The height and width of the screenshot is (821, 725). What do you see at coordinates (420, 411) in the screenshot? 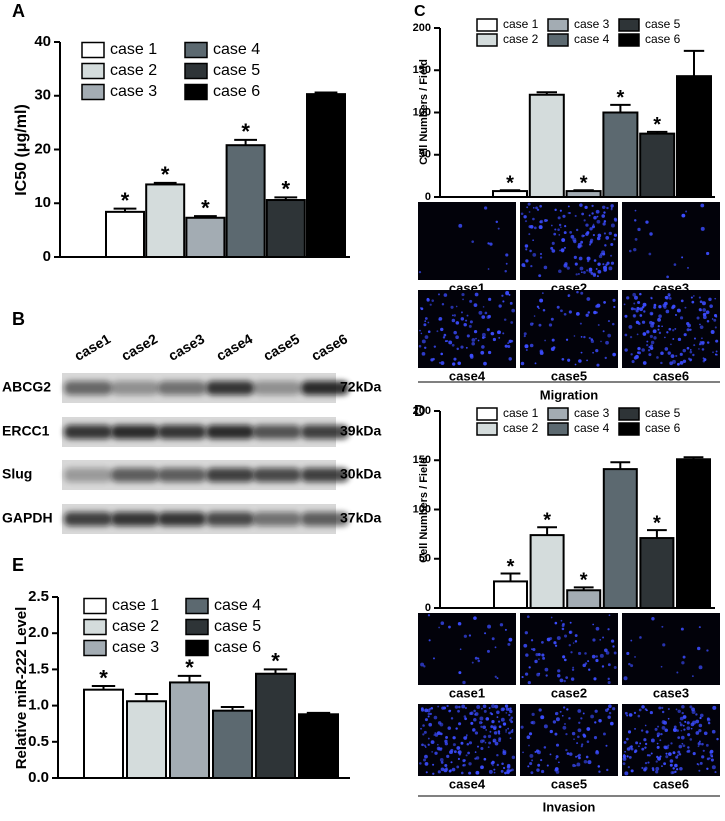
I see `panel-letter: D` at bounding box center [420, 411].